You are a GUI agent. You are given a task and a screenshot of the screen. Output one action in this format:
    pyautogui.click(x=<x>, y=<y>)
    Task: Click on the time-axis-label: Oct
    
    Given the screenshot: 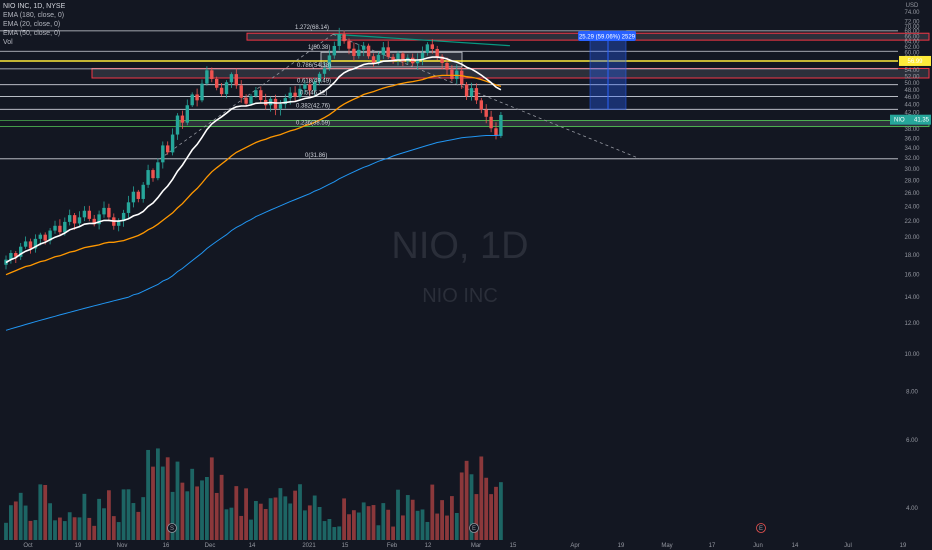 What is the action you would take?
    pyautogui.click(x=28, y=546)
    